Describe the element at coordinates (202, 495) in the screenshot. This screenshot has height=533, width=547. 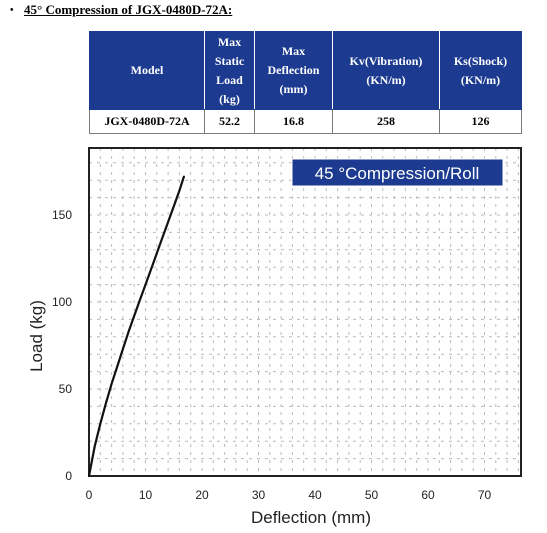
I see `x-tick-label: 20` at that location.